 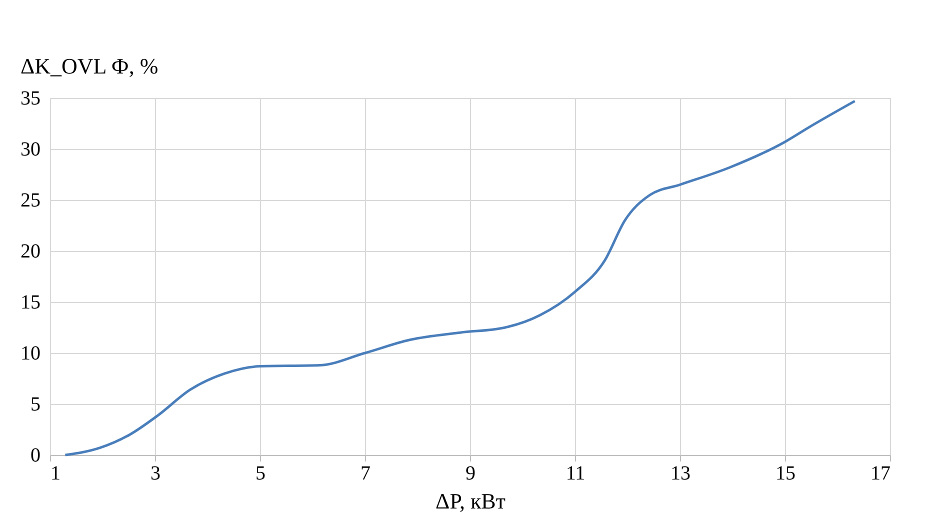 What do you see at coordinates (576, 473) in the screenshot?
I see `x-tick-label: 11` at bounding box center [576, 473].